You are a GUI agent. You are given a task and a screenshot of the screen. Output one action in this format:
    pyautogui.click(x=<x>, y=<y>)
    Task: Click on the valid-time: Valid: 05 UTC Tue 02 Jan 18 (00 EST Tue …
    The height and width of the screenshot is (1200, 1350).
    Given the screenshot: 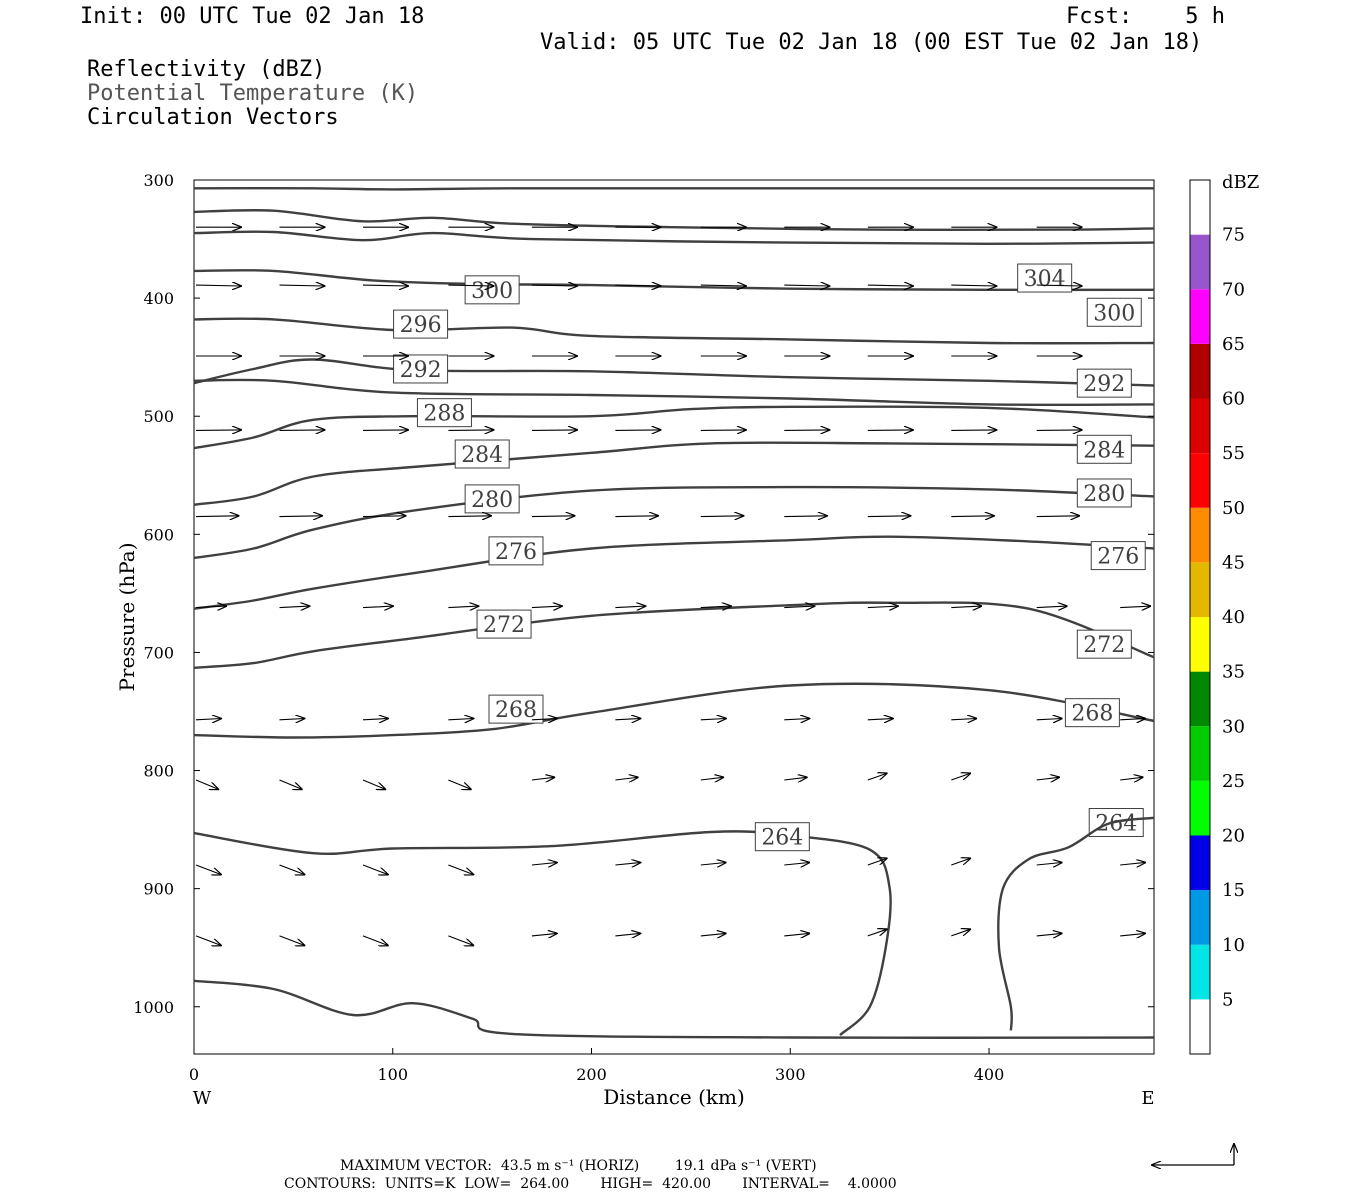 What is the action you would take?
    pyautogui.click(x=871, y=42)
    